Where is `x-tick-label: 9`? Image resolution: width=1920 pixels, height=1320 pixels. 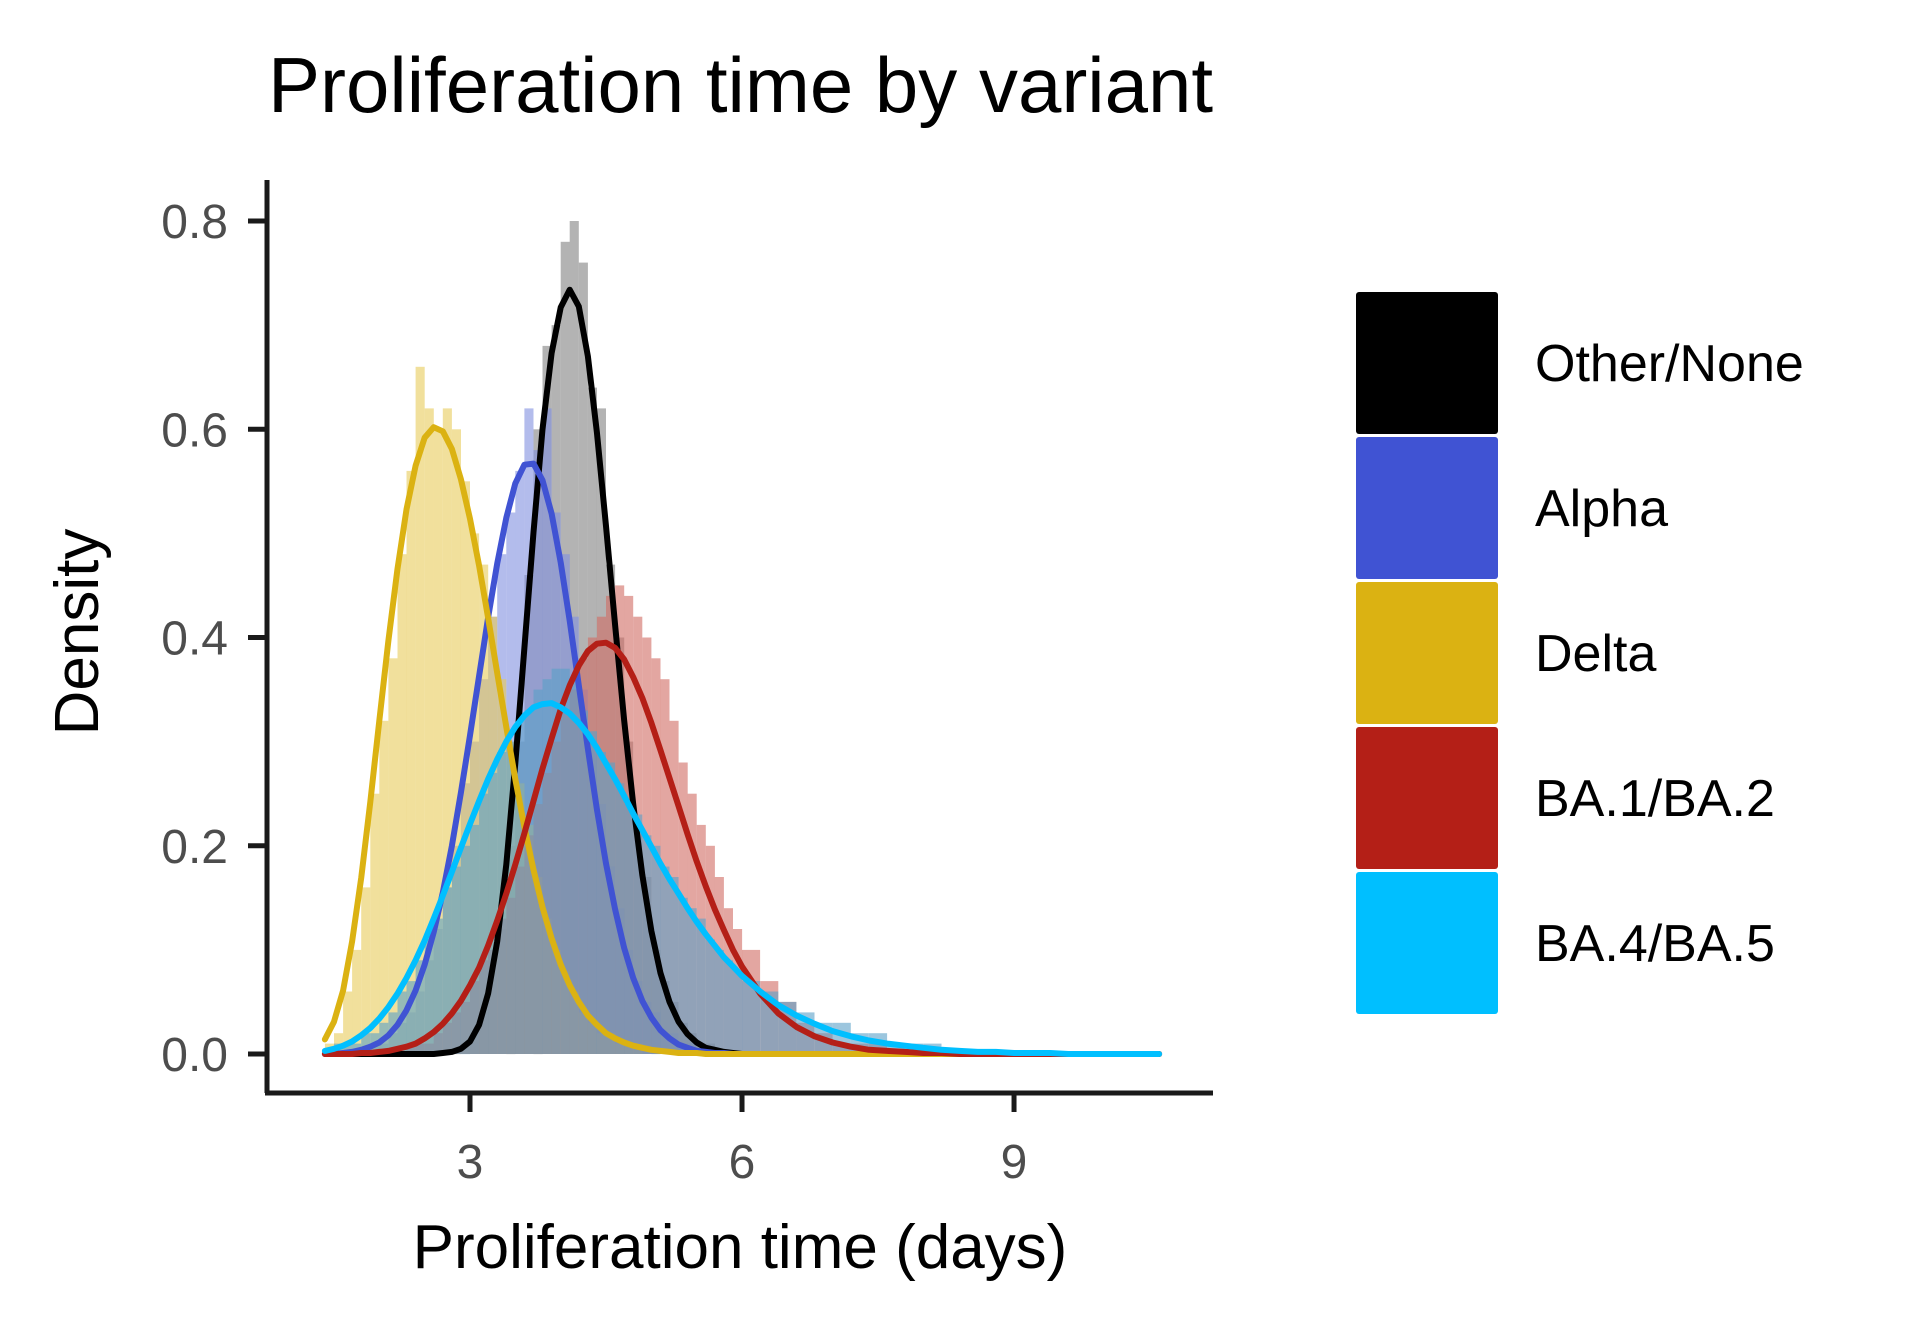
x-tick-label: 9 is located at coordinates (1014, 1162).